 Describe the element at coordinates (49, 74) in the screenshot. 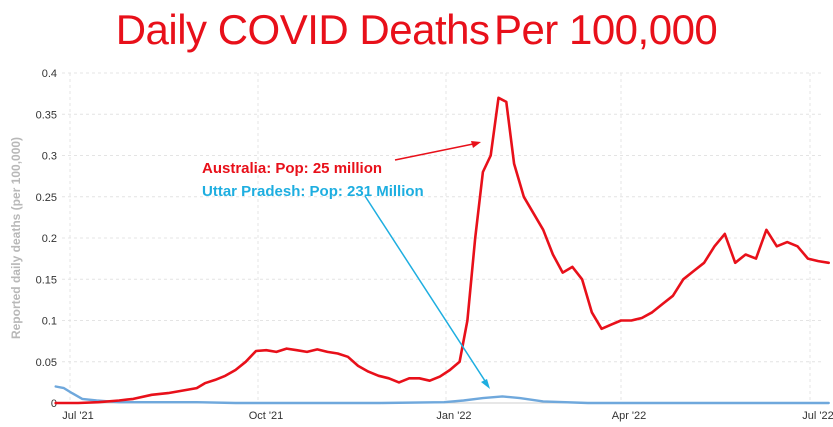

I see `y-tick-label: 0.4` at that location.